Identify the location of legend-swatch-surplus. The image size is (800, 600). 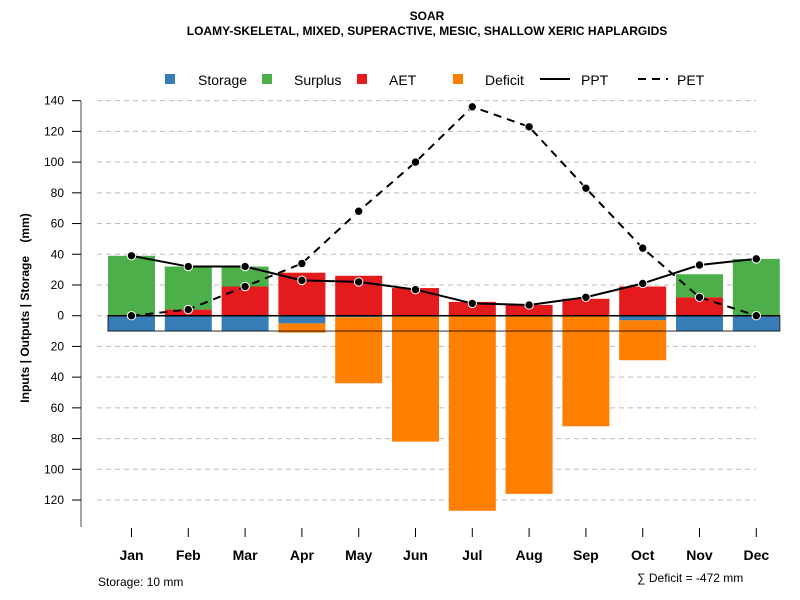
(267, 79).